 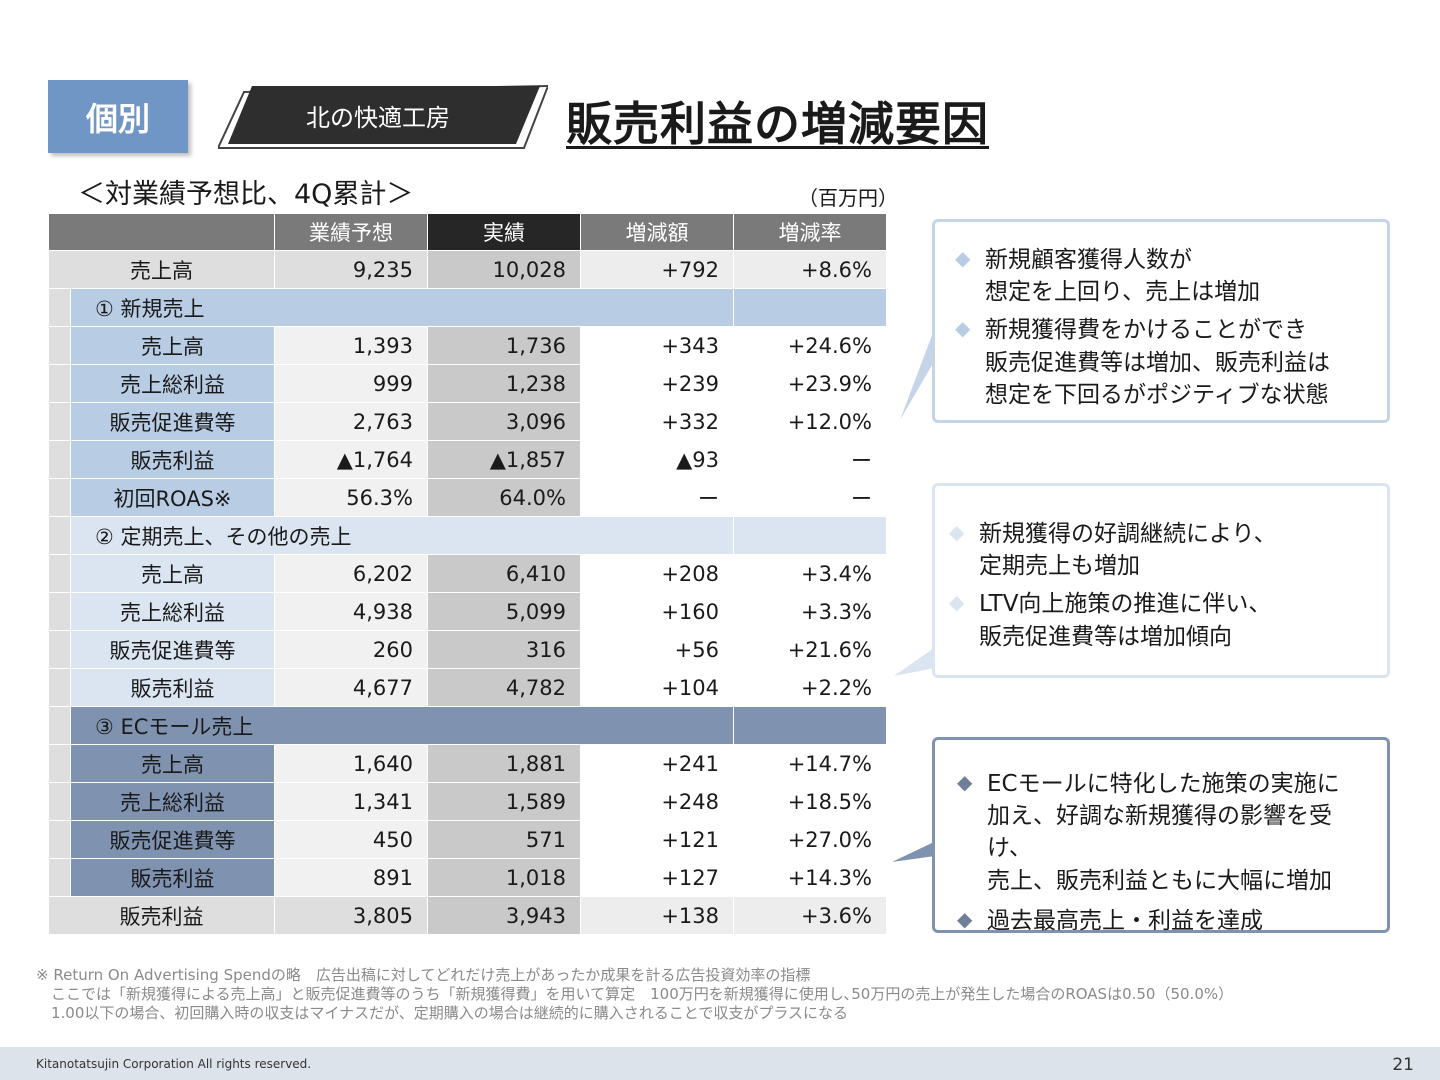 I want to click on company-label: 北の快適工房, so click(x=383, y=116).